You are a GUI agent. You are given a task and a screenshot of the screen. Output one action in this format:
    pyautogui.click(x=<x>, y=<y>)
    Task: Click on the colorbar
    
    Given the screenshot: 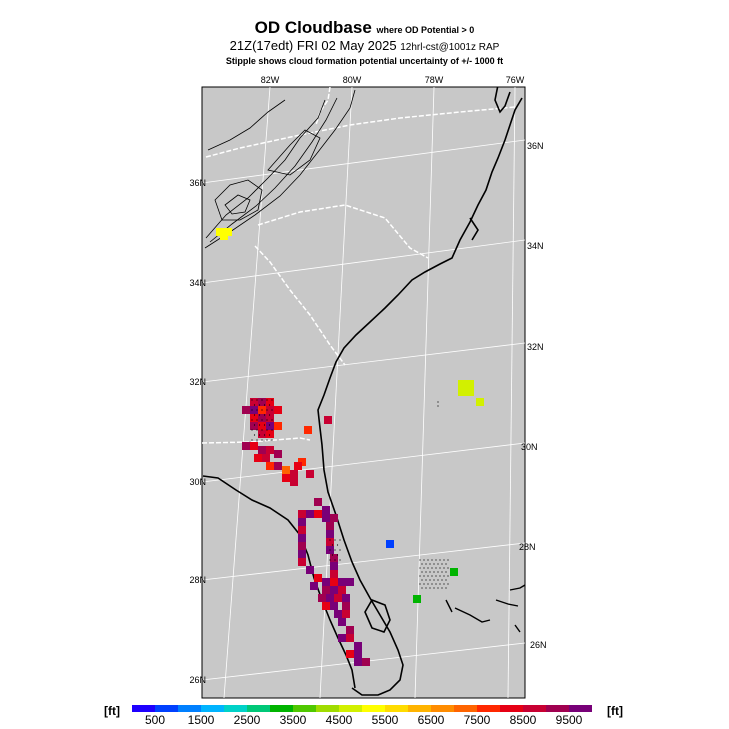 What is the action you would take?
    pyautogui.click(x=362, y=708)
    